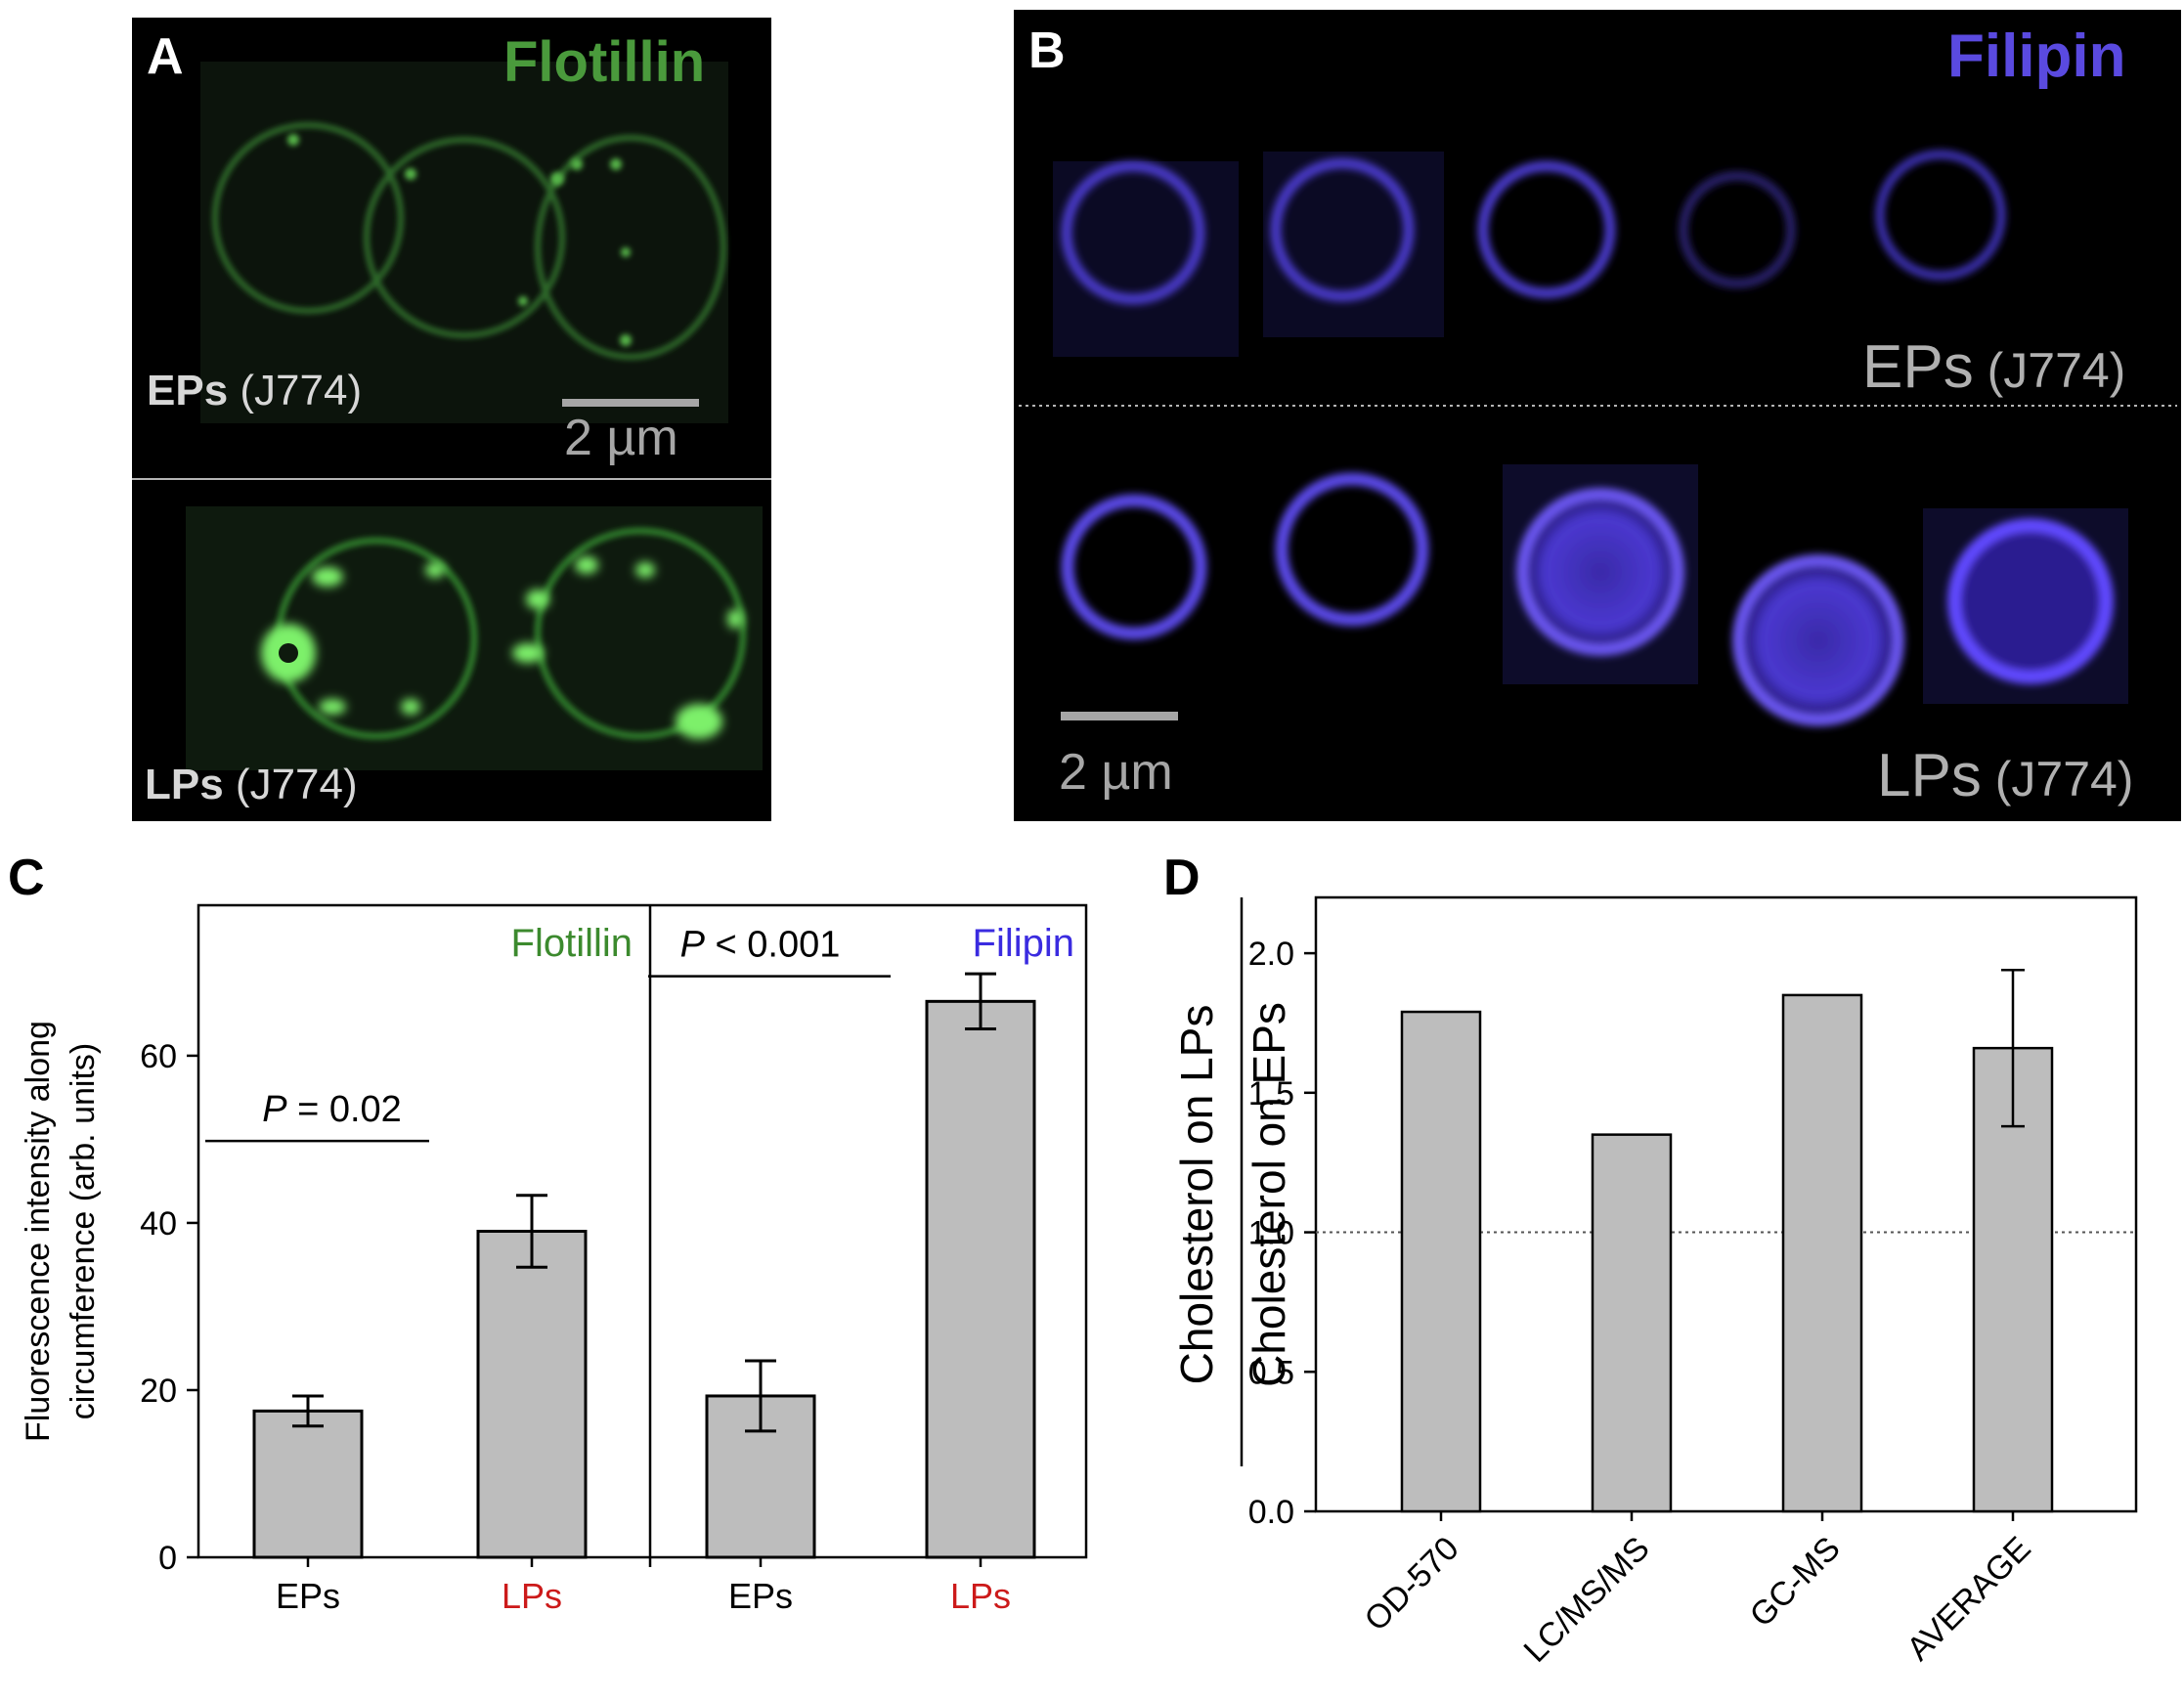  What do you see at coordinates (621, 438) in the screenshot?
I see `panel-a-scale-label: 2 µm` at bounding box center [621, 438].